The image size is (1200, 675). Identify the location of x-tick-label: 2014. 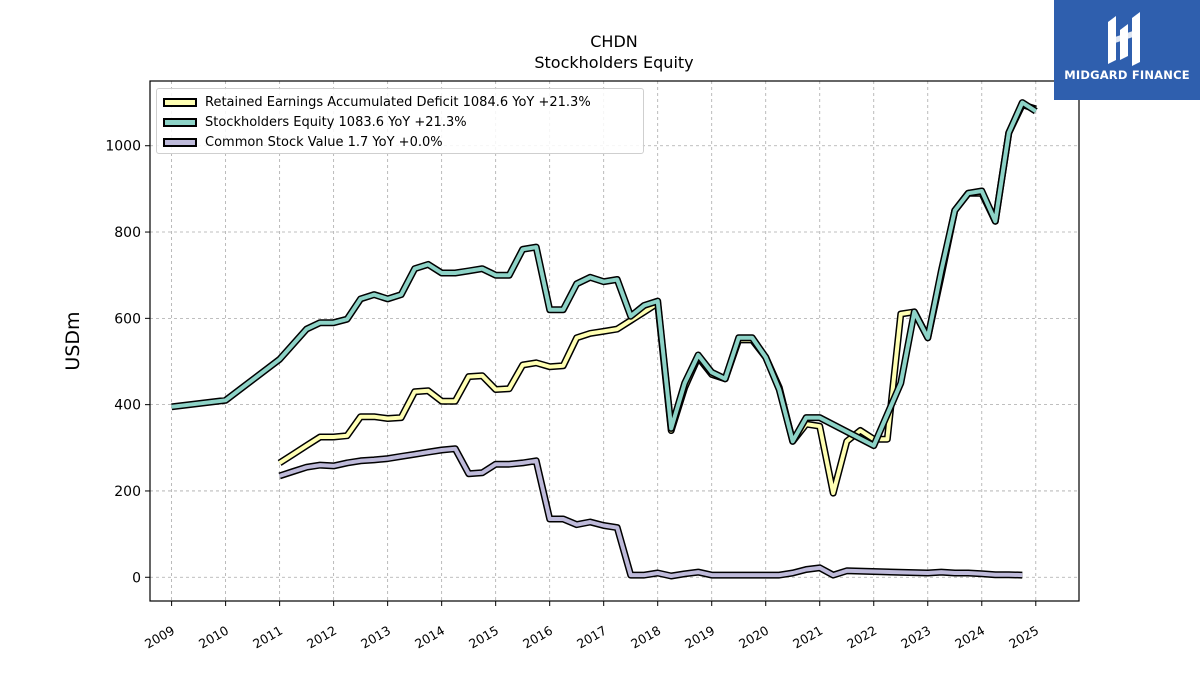
(429, 637).